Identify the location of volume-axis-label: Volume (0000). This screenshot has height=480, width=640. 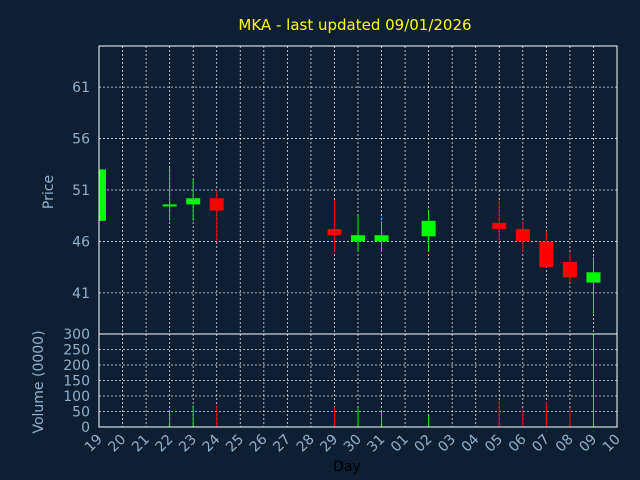
(39, 381).